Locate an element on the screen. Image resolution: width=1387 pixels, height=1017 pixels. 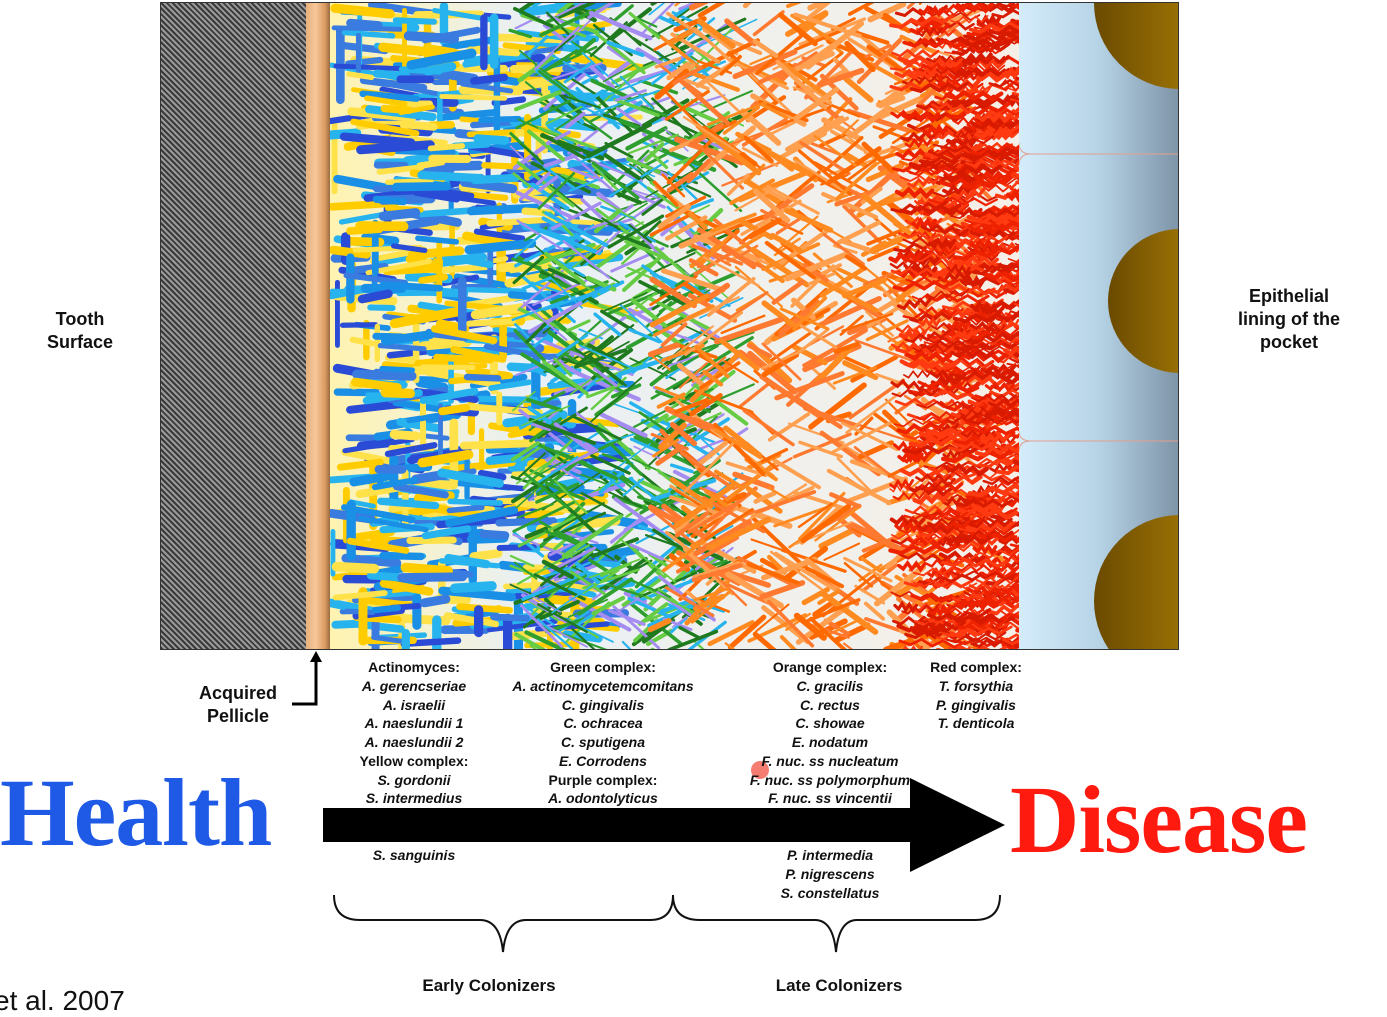
late-colonizers-brace is located at coordinates (836, 923).